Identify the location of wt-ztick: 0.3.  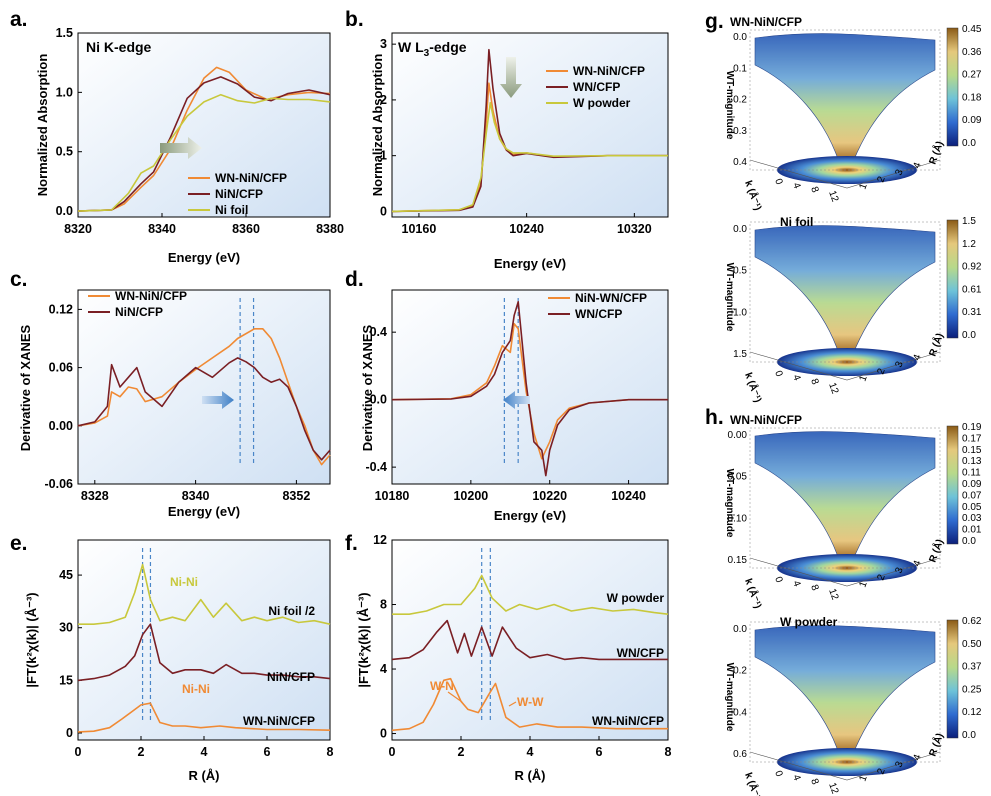
(740, 131).